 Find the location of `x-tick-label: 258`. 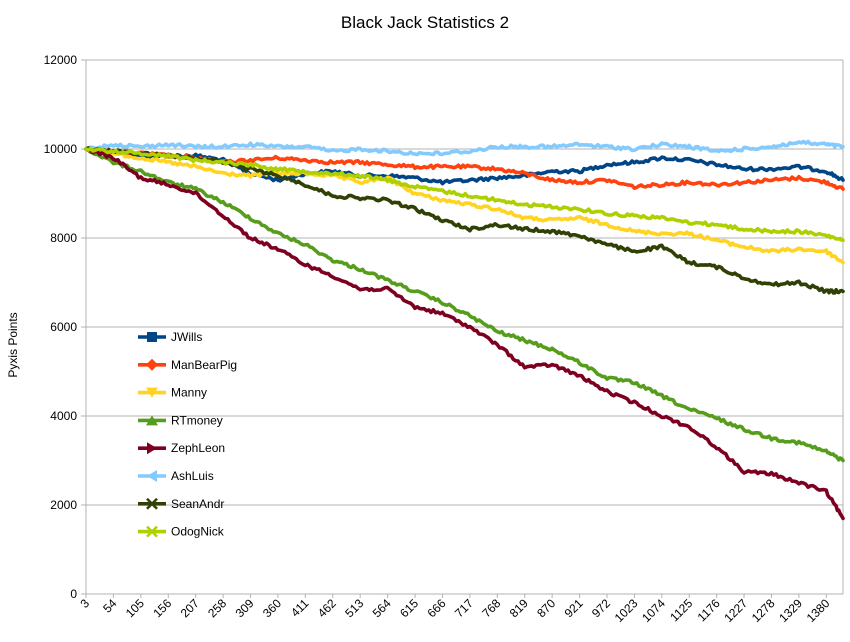

x-tick-label: 258 is located at coordinates (217, 608).